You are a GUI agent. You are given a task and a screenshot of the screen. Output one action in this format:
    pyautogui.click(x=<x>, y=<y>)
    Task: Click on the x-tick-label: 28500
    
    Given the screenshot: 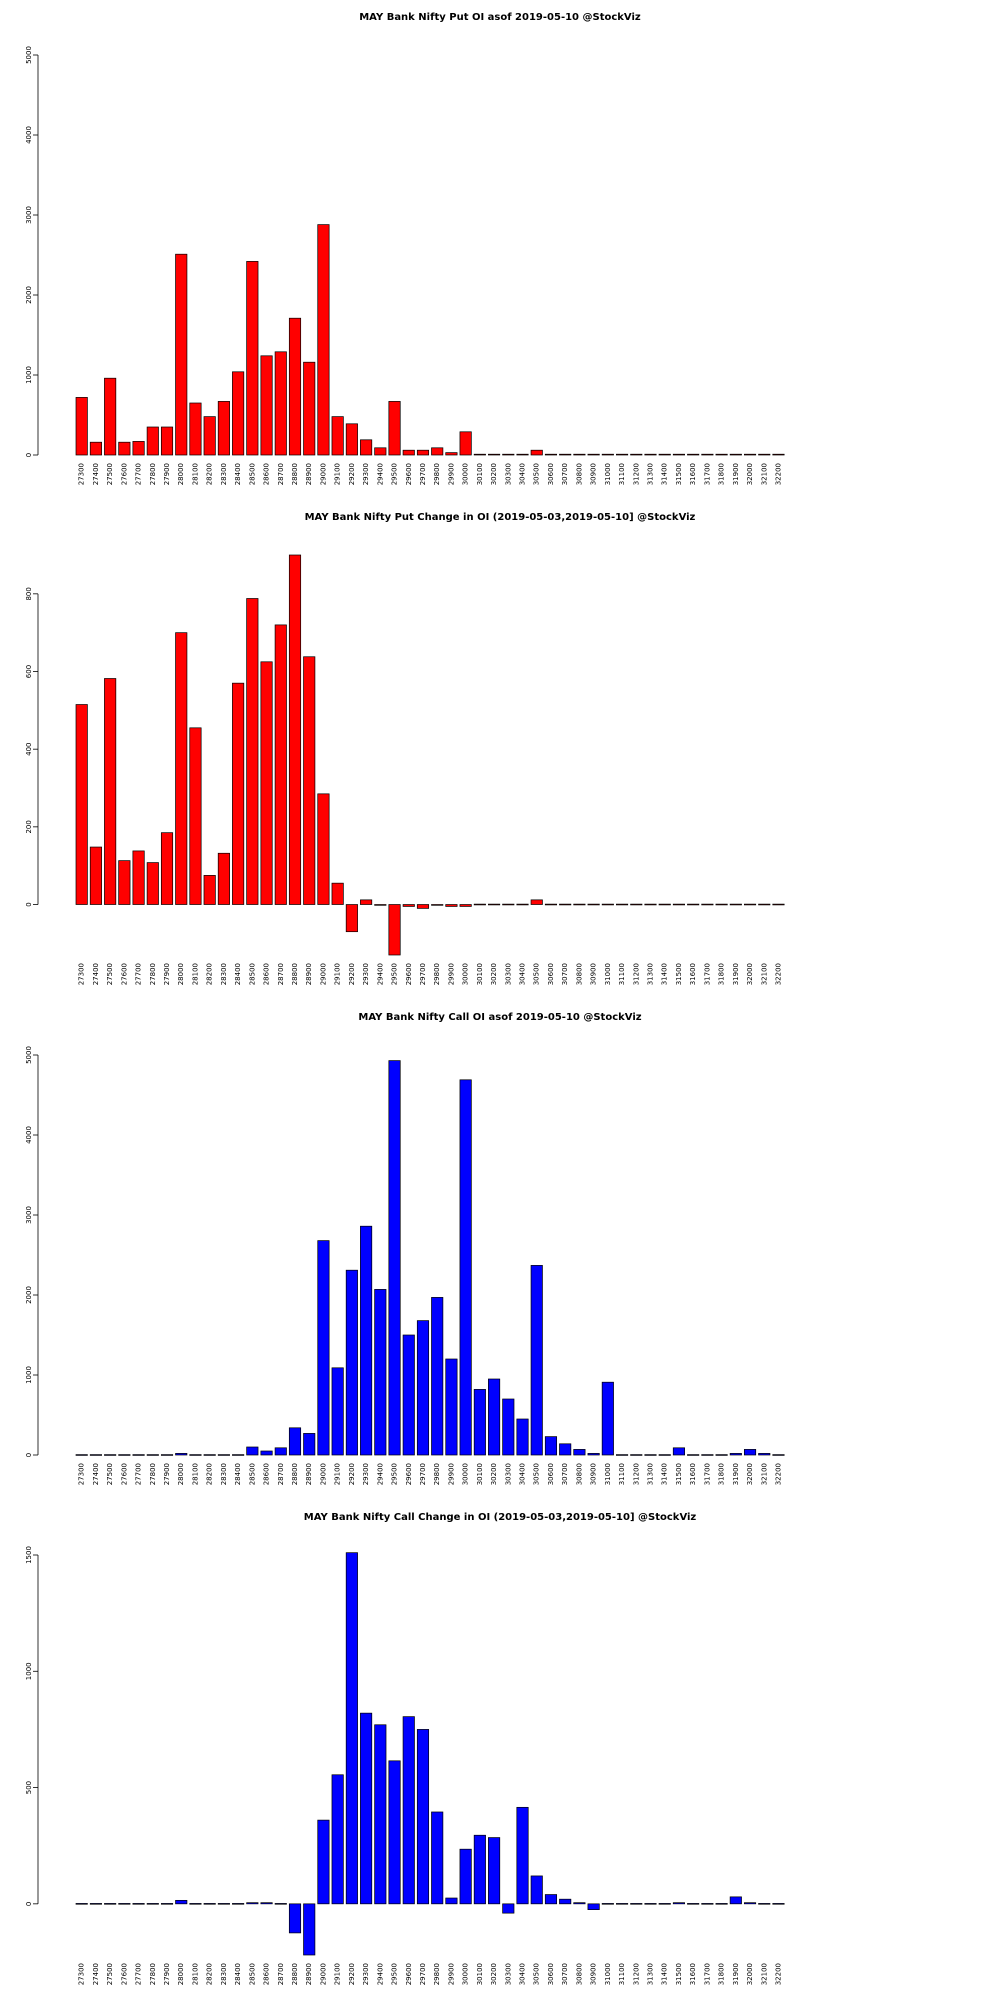 What is the action you would take?
    pyautogui.click(x=252, y=1974)
    